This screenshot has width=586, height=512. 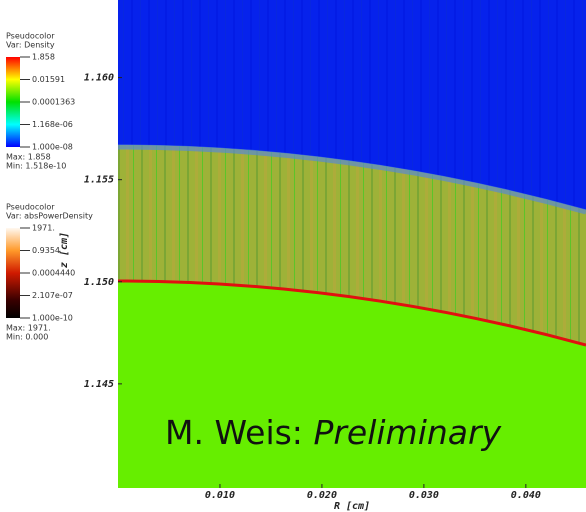 What do you see at coordinates (43, 57) in the screenshot?
I see `legend-label: 1.858` at bounding box center [43, 57].